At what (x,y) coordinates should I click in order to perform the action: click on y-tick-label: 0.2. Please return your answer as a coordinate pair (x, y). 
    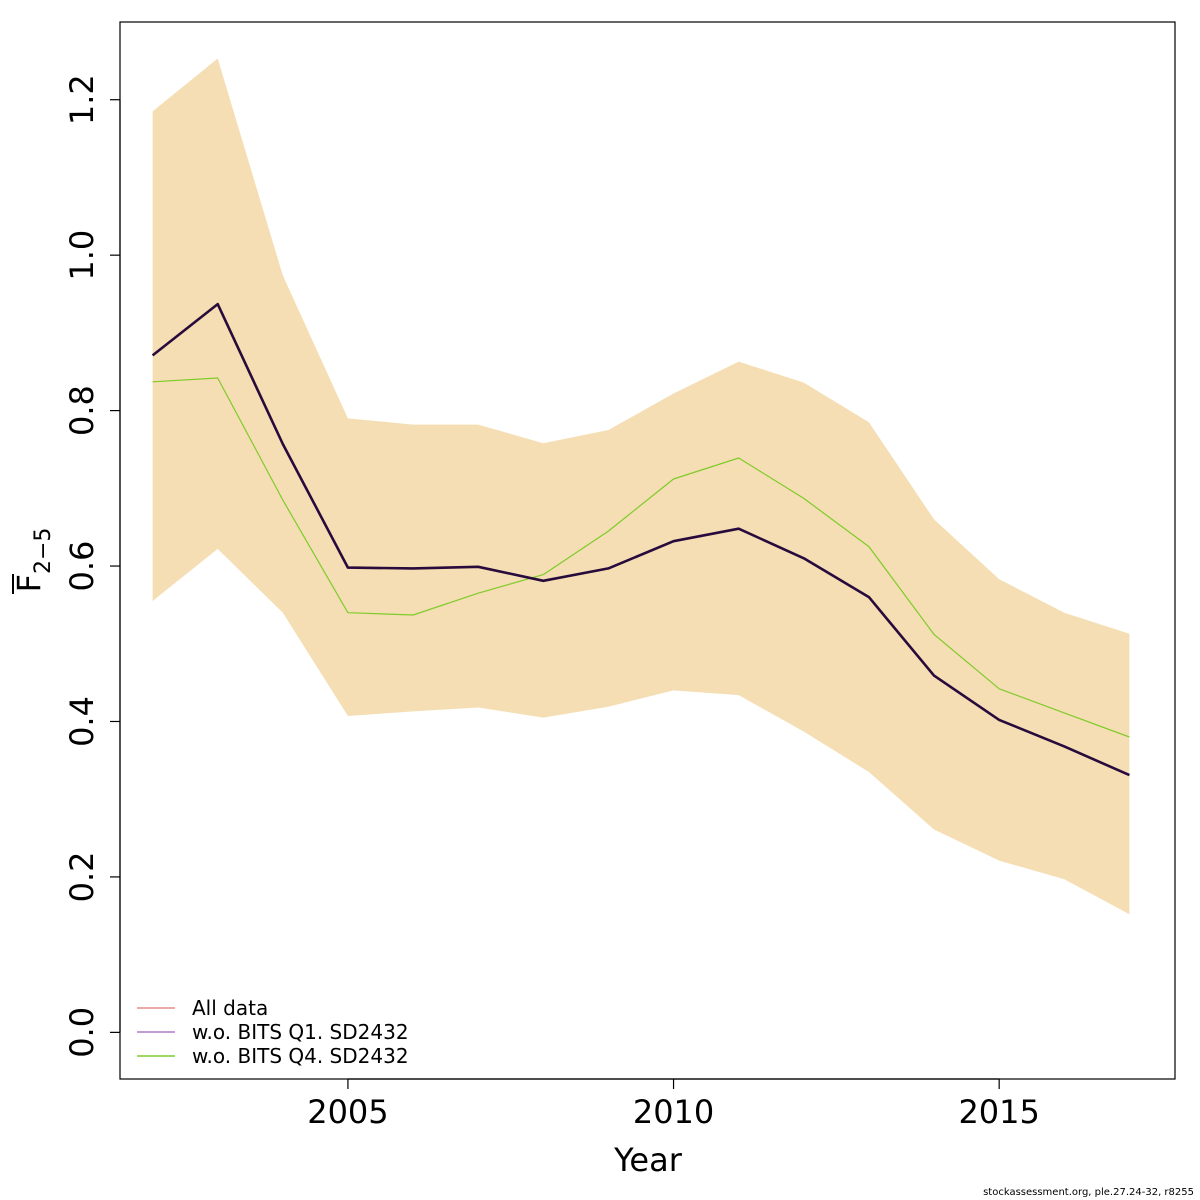
    Looking at the image, I should click on (82, 876).